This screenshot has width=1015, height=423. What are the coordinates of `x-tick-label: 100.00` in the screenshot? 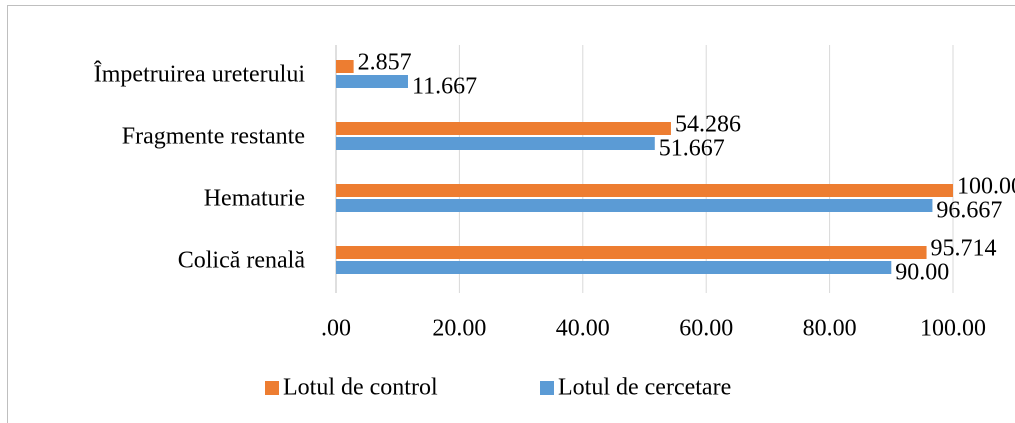 It's located at (953, 329).